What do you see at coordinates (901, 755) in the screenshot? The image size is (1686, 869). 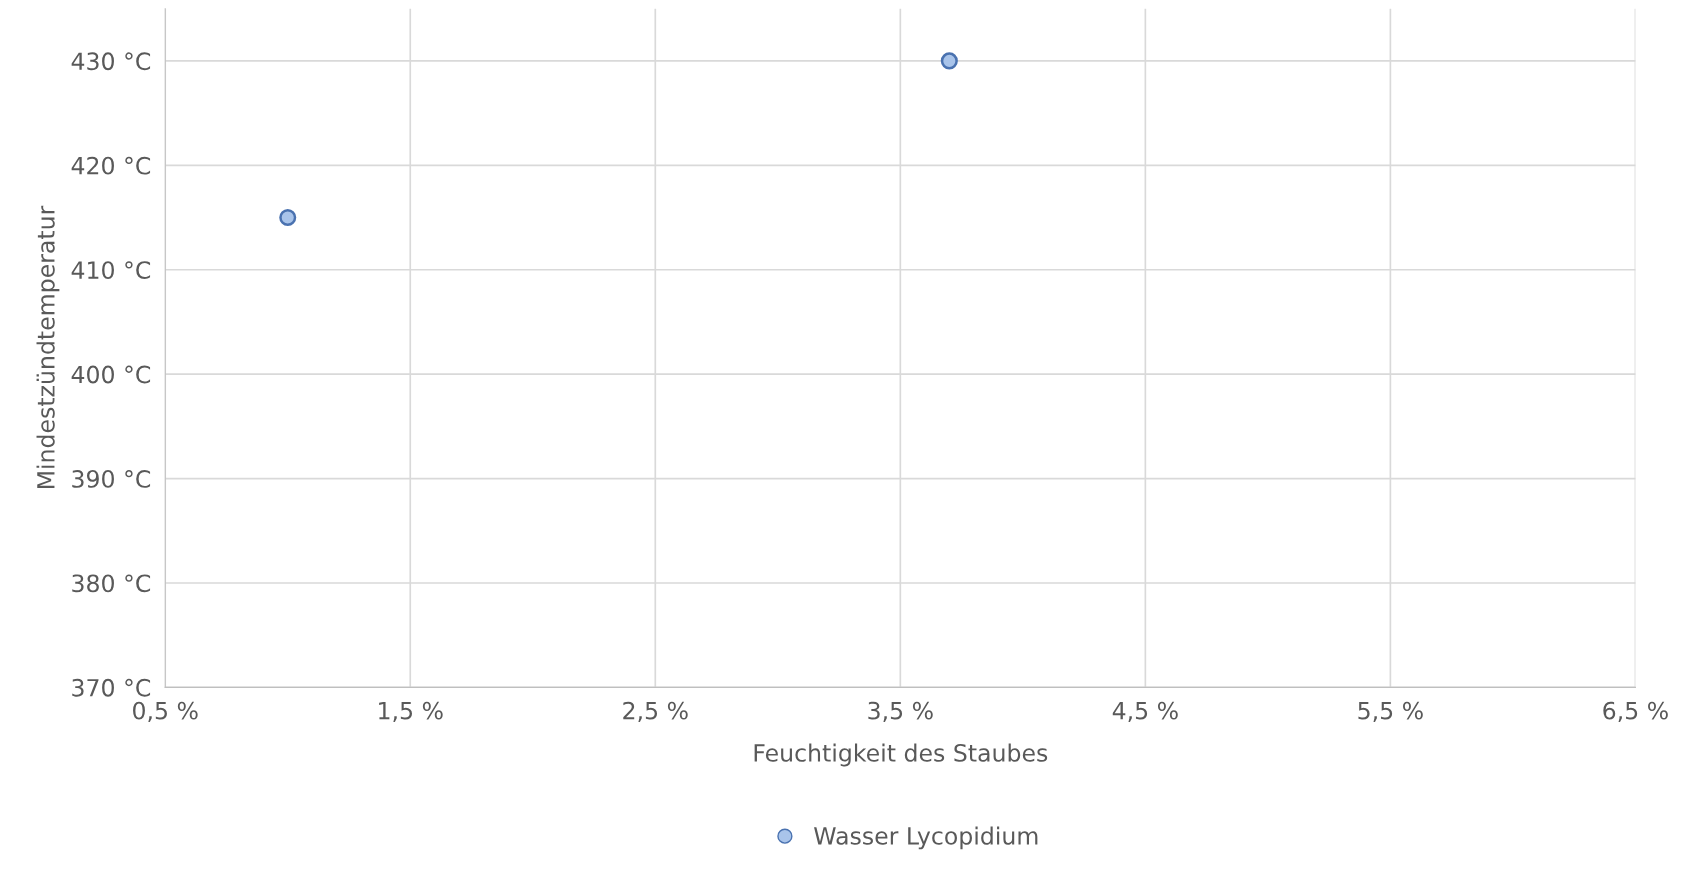 I see `x-axis-title: Feuchtigkeit des Staubes` at bounding box center [901, 755].